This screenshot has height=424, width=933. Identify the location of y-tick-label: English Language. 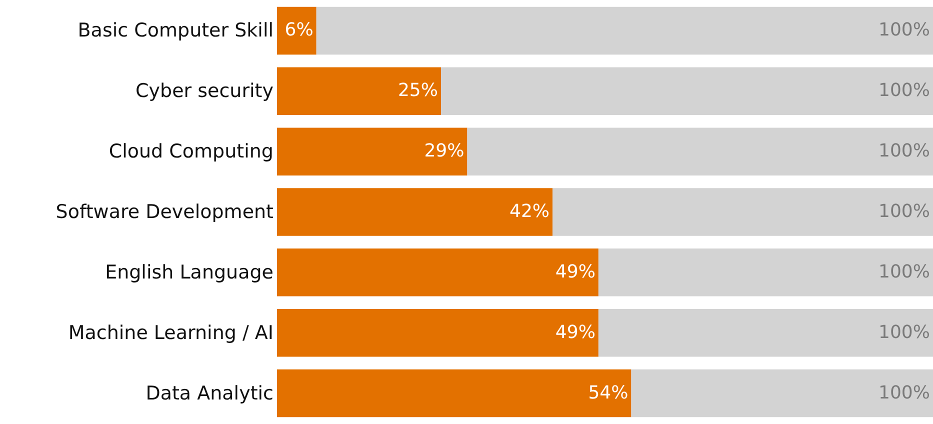
(189, 272).